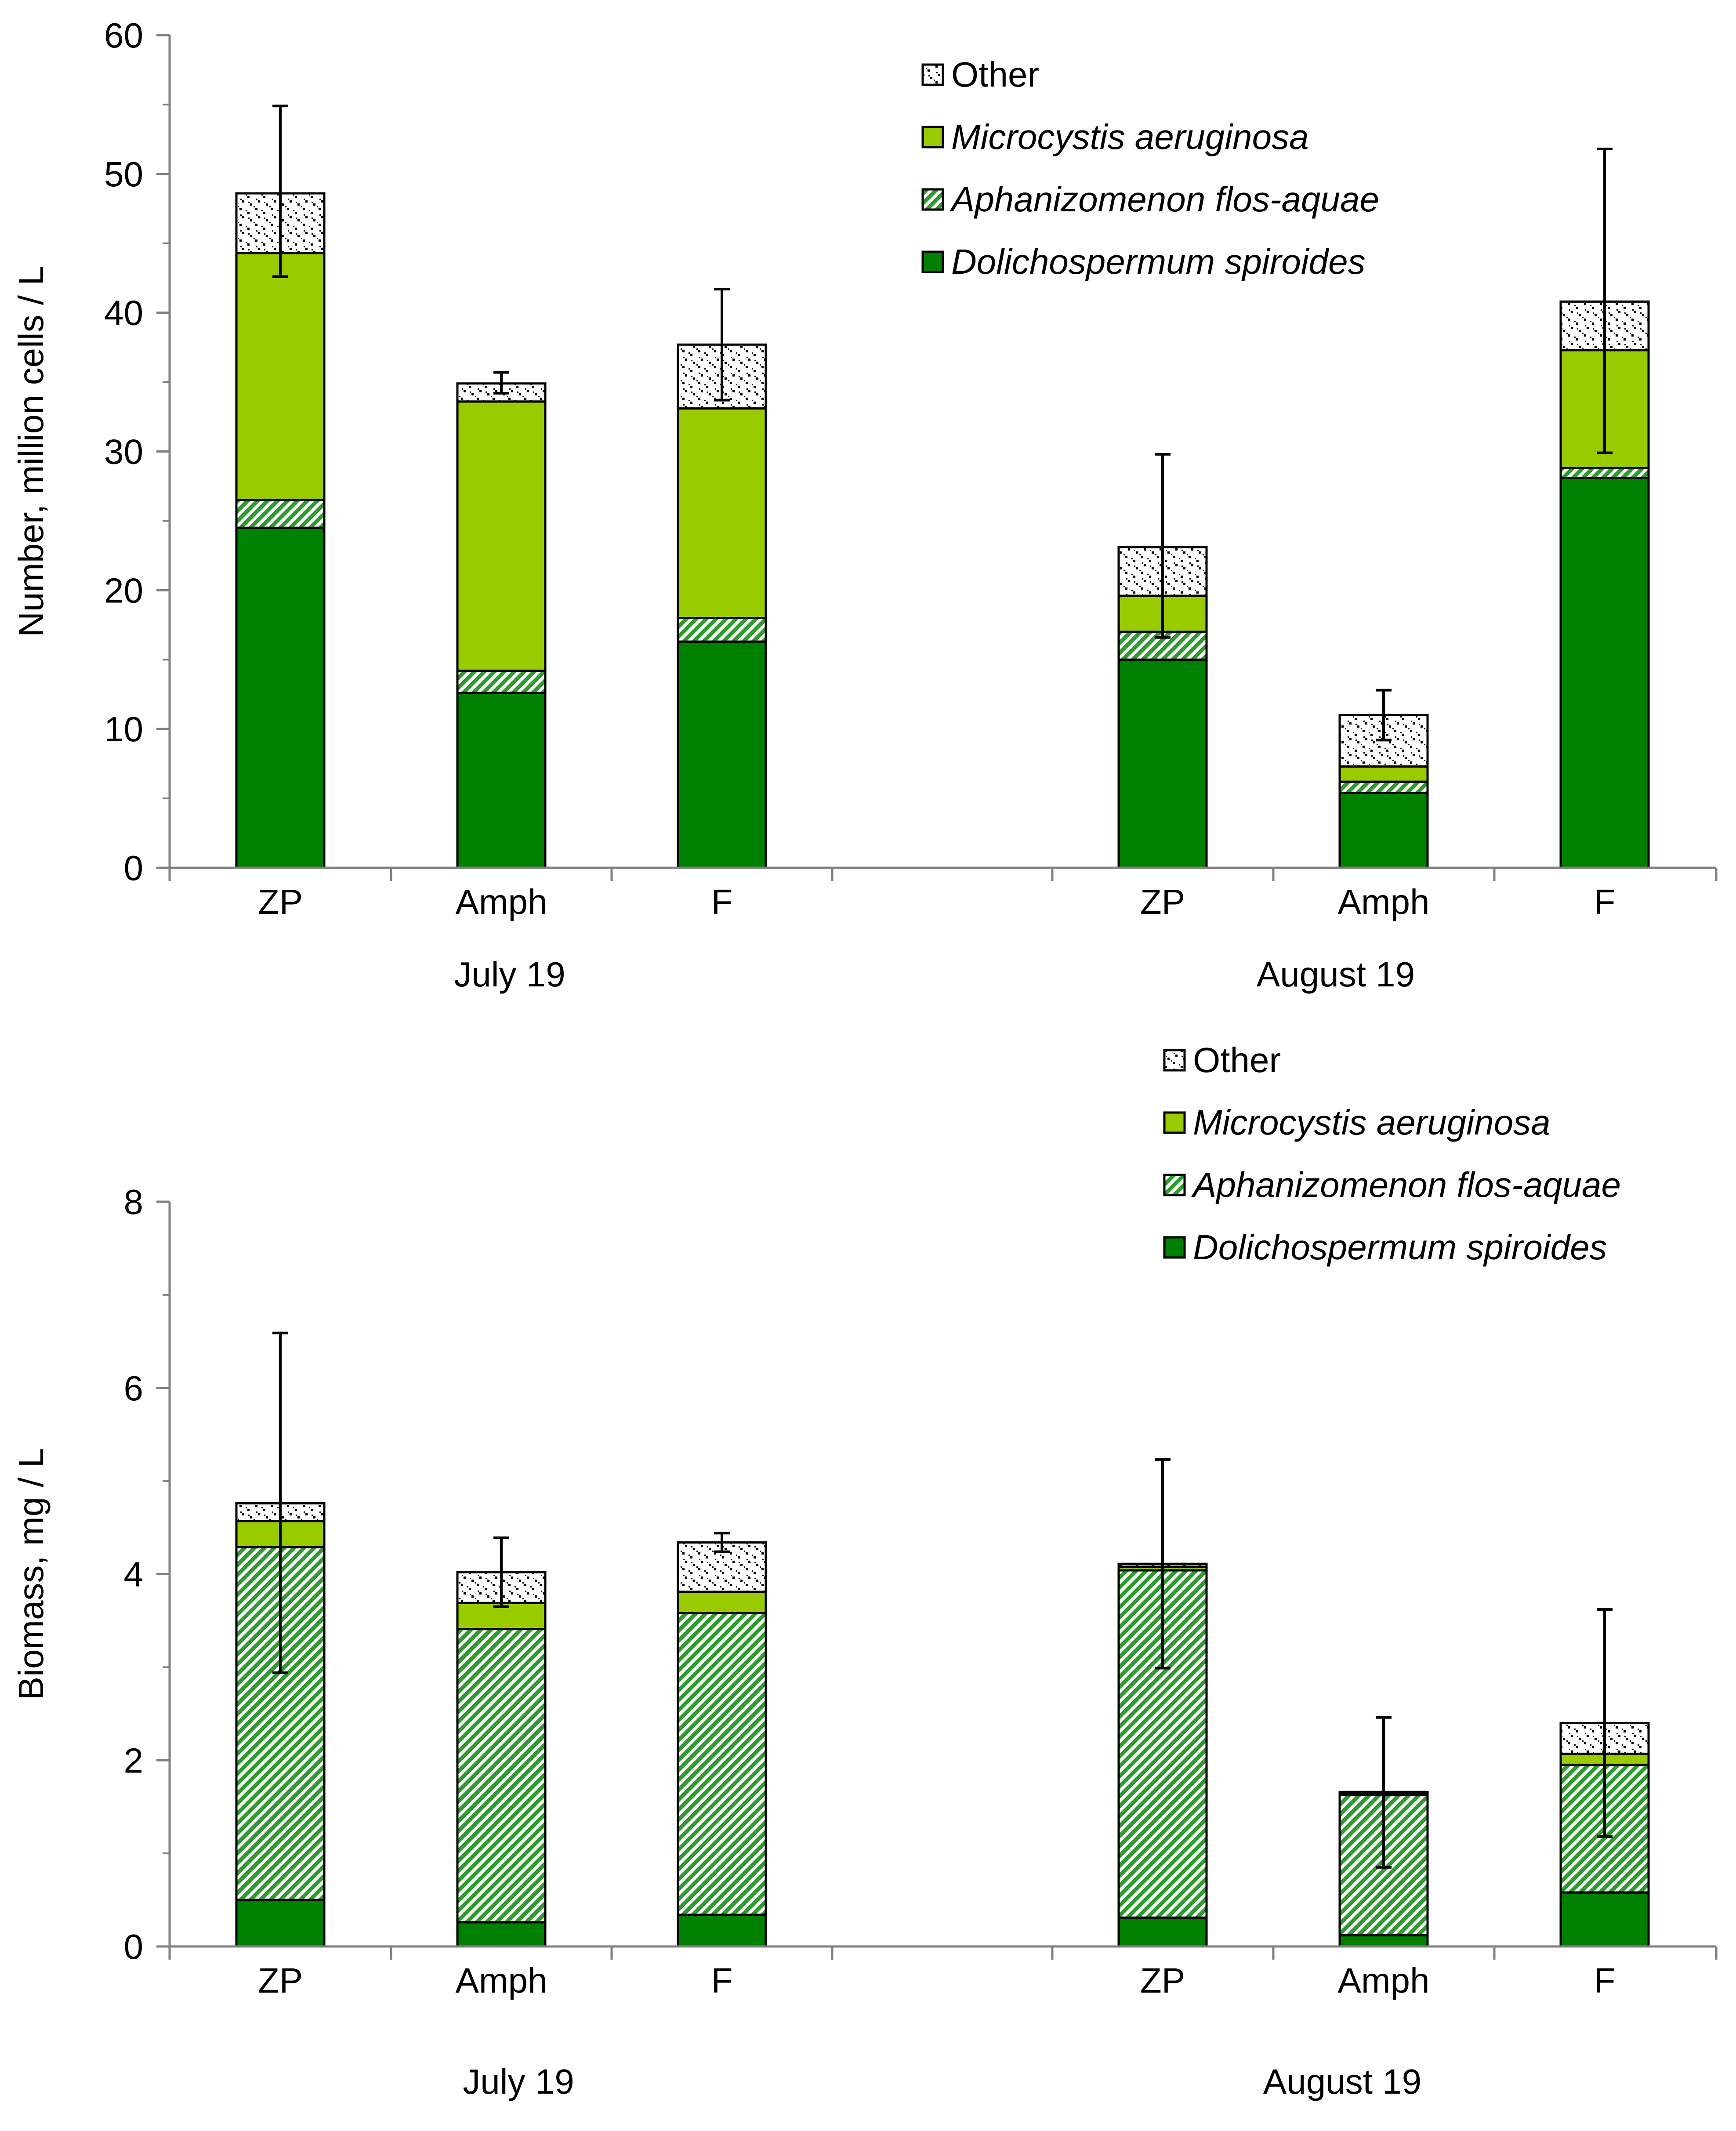  What do you see at coordinates (134, 1201) in the screenshot?
I see `y-tick-label: 8` at bounding box center [134, 1201].